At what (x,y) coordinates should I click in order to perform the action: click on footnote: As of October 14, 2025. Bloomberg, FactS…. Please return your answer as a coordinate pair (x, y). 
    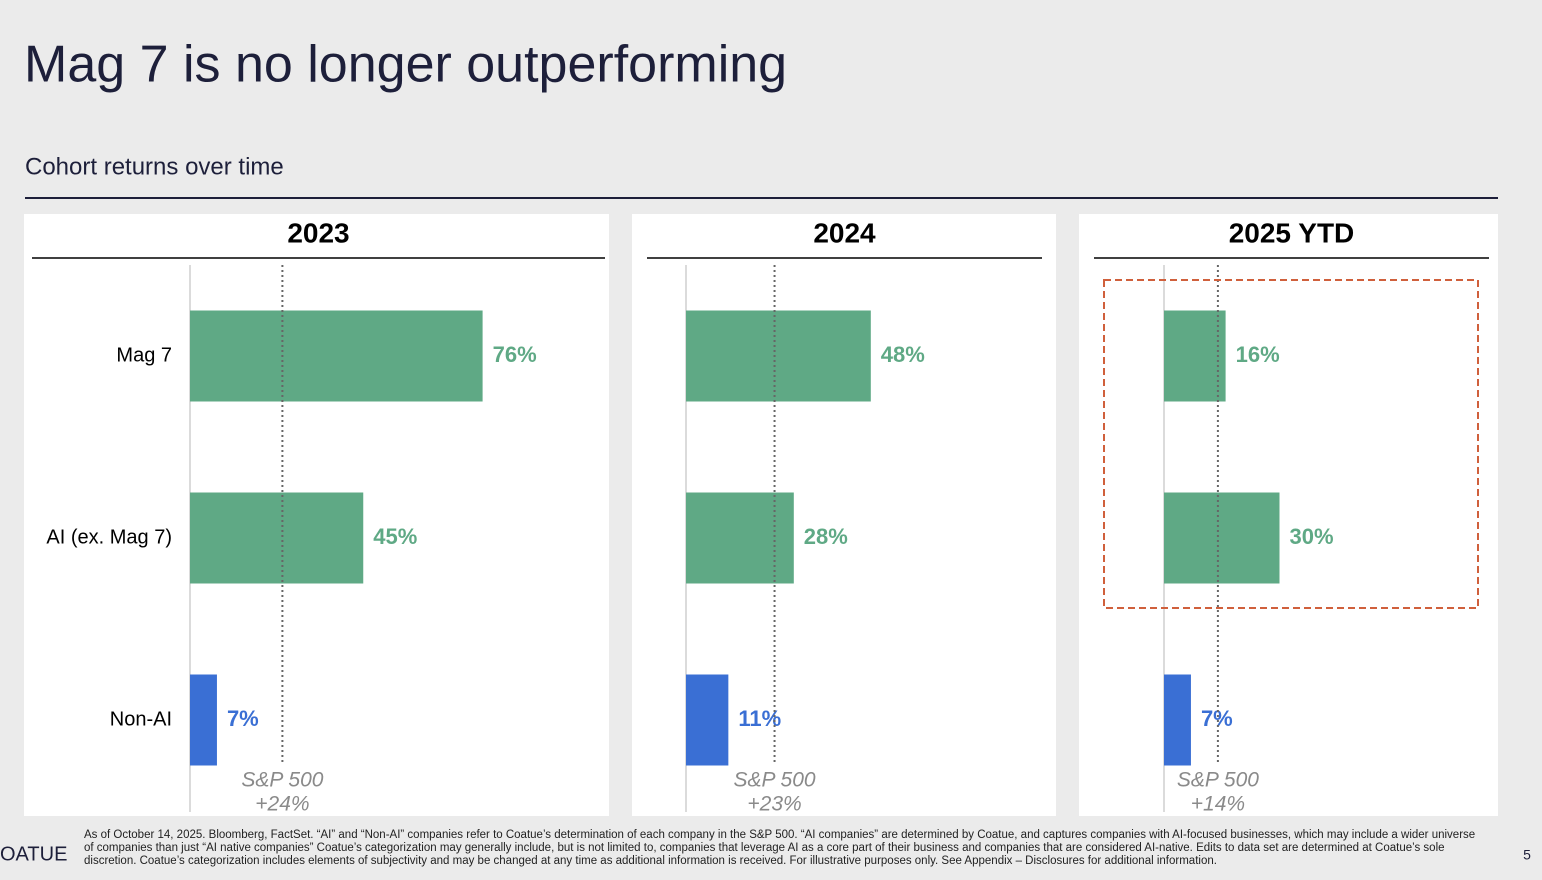
    Looking at the image, I should click on (780, 848).